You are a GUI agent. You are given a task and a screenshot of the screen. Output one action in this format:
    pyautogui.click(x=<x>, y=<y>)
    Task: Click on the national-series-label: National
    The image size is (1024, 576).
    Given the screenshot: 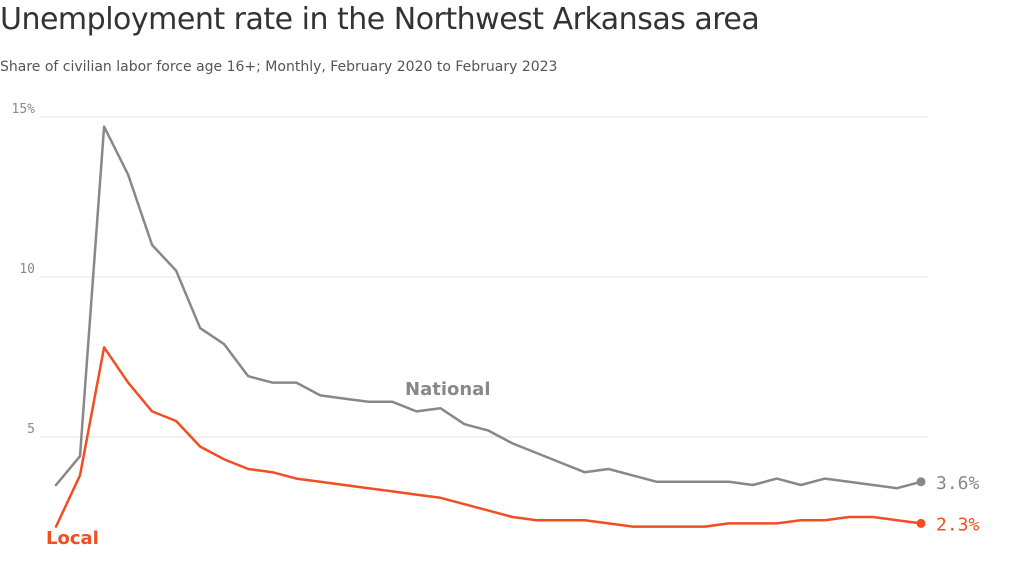 What is the action you would take?
    pyautogui.click(x=447, y=389)
    